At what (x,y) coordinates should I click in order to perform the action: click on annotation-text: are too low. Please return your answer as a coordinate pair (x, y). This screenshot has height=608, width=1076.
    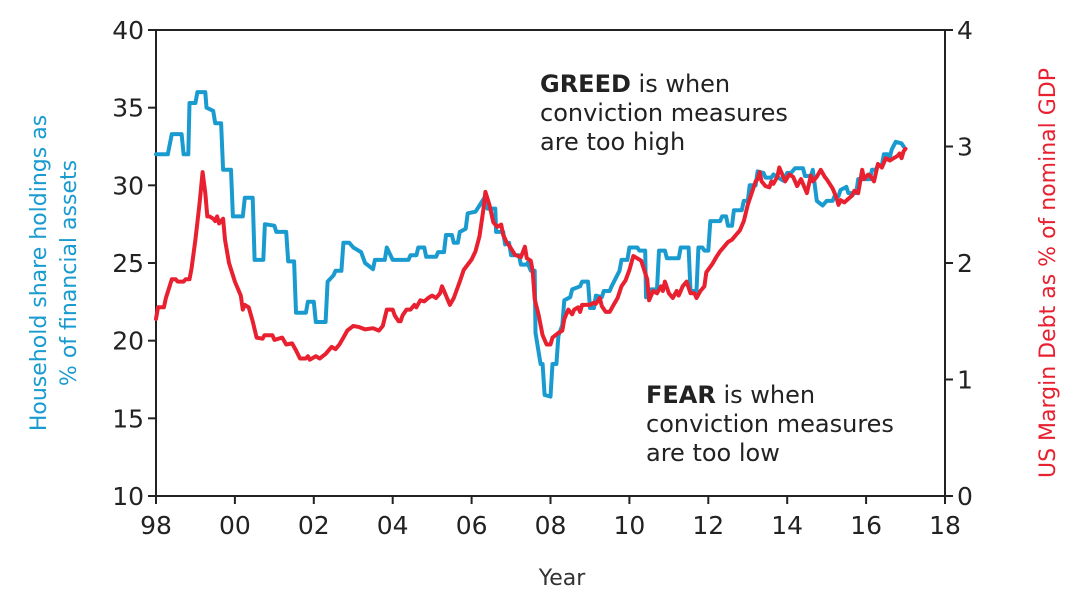
    Looking at the image, I should click on (713, 453).